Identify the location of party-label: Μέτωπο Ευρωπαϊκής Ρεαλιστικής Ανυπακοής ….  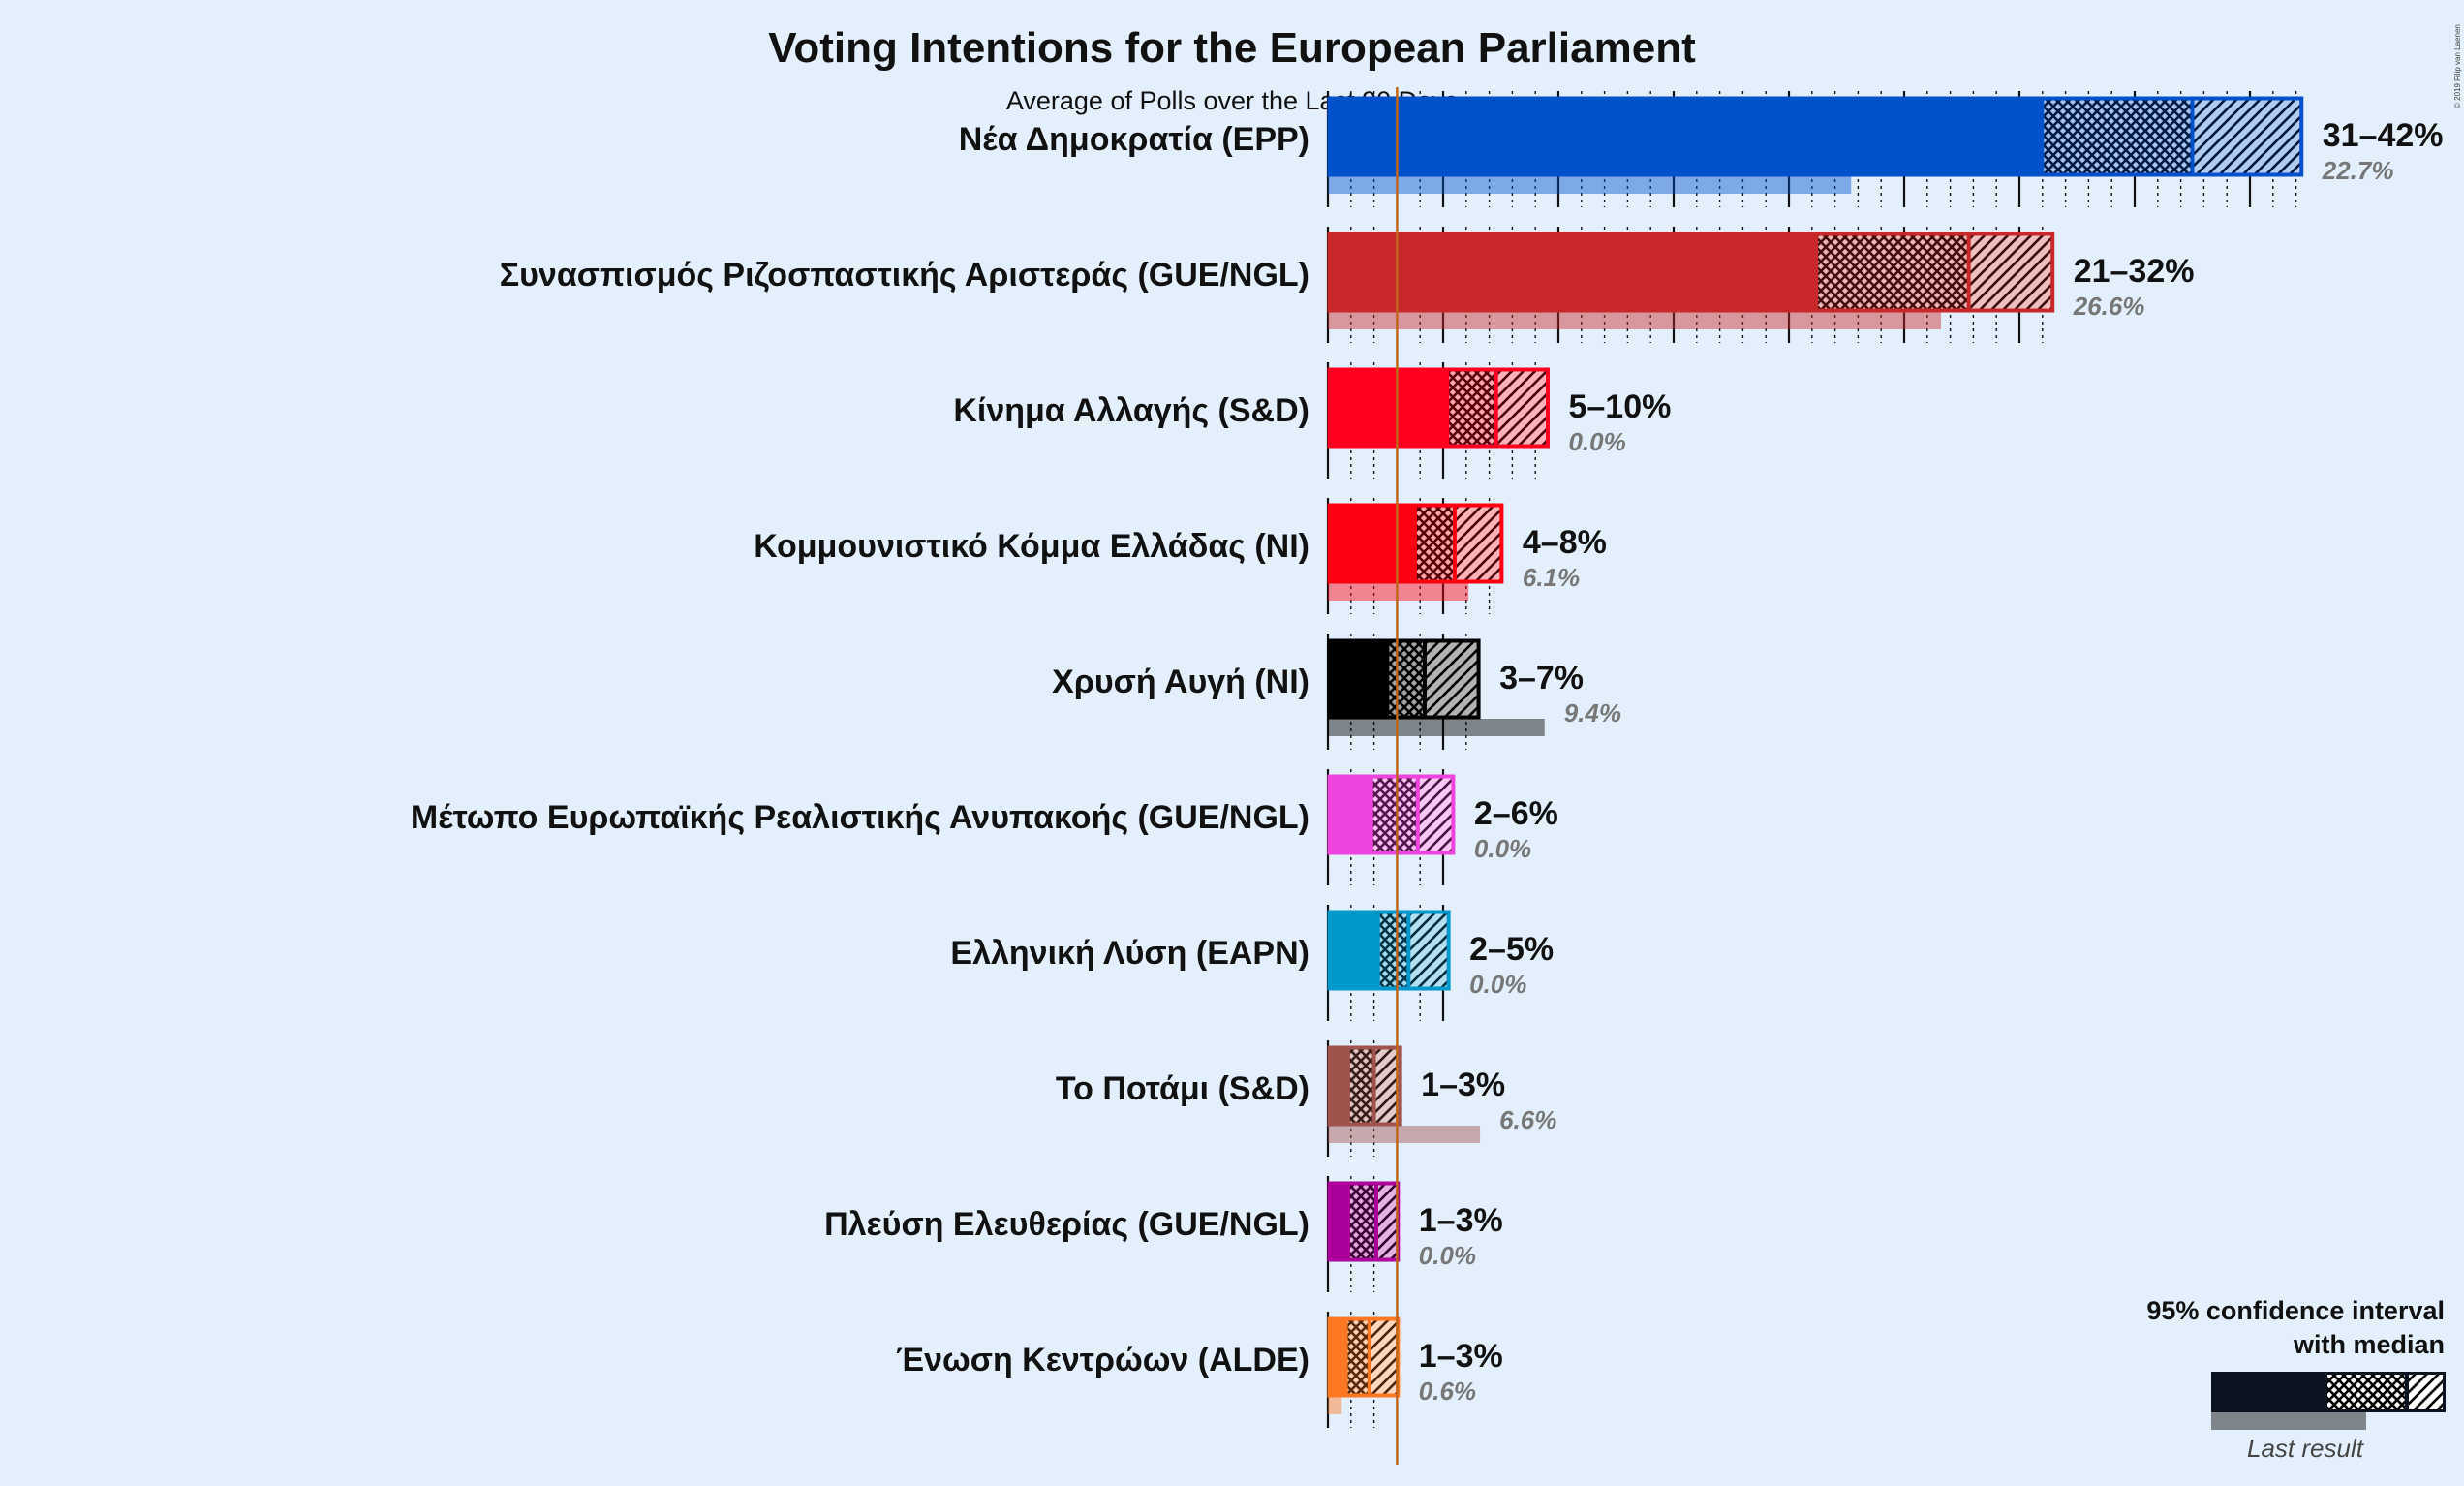
(860, 818).